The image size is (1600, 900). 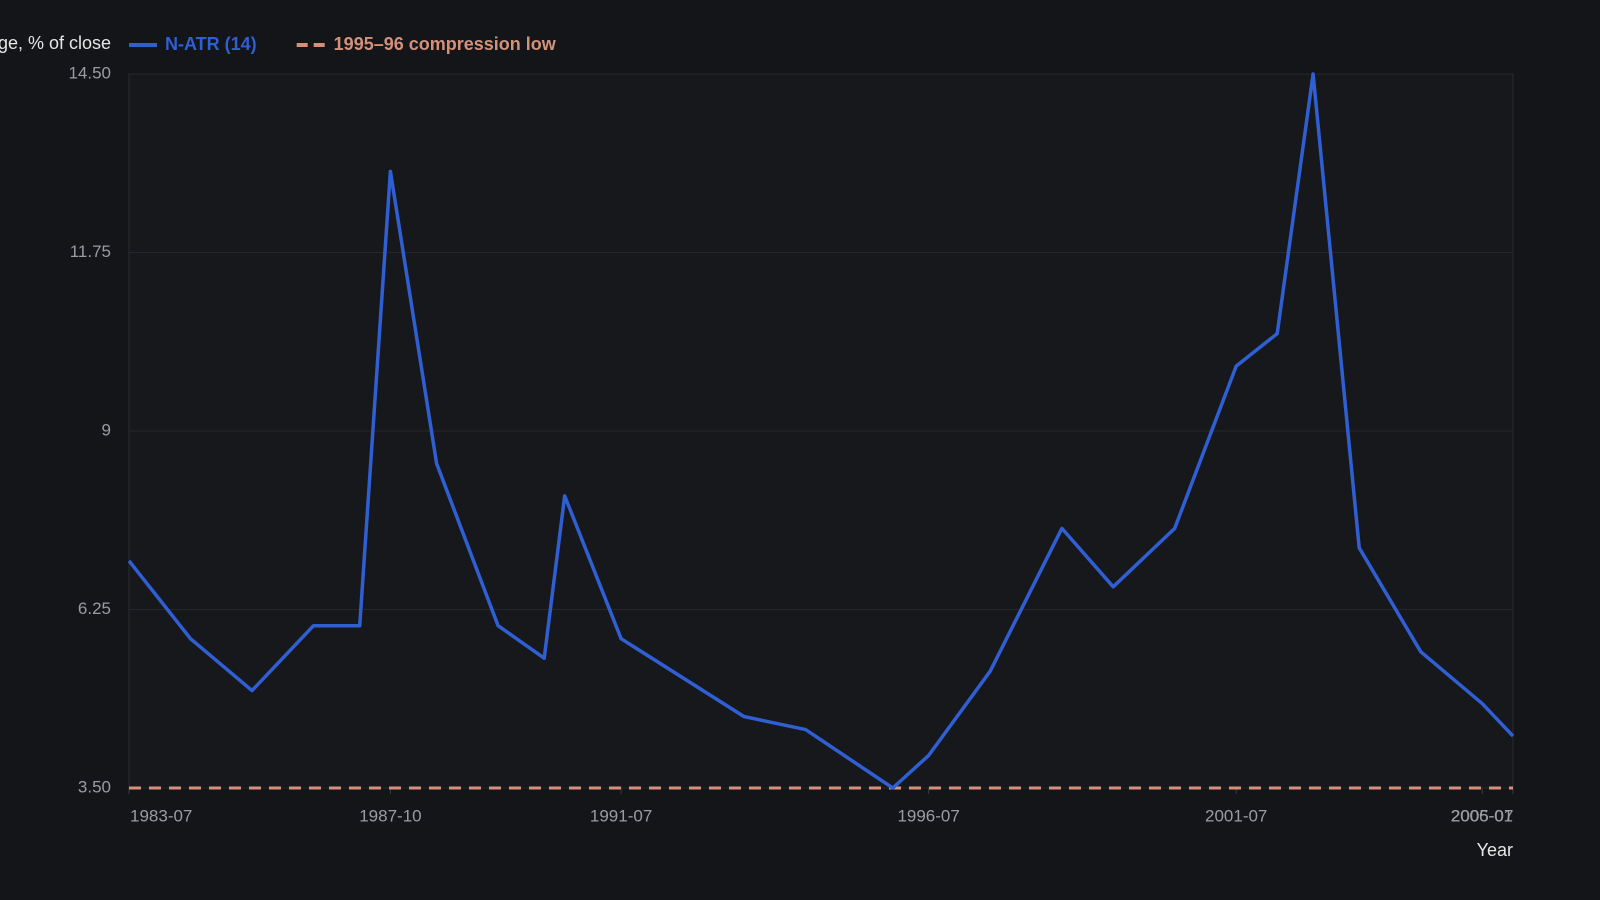 What do you see at coordinates (1236, 815) in the screenshot?
I see `x-tick-label: 2001-07` at bounding box center [1236, 815].